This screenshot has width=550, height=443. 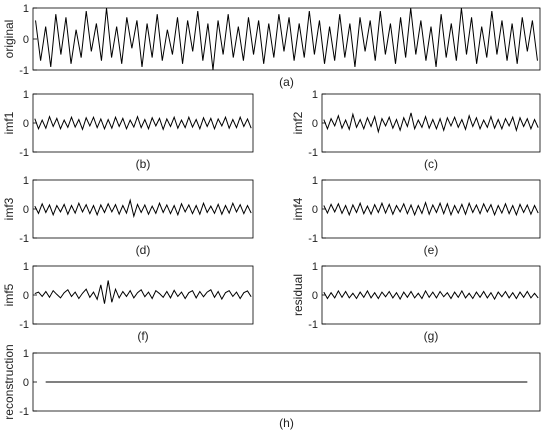 What do you see at coordinates (142, 336) in the screenshot?
I see `panel-caption: (f)` at bounding box center [142, 336].